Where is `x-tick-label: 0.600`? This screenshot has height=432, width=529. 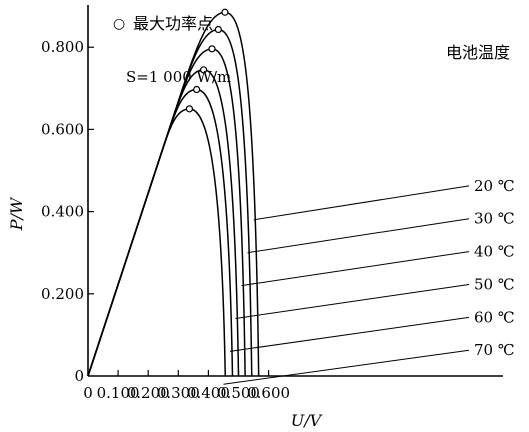
x-tick-label: 0.600 is located at coordinates (268, 393).